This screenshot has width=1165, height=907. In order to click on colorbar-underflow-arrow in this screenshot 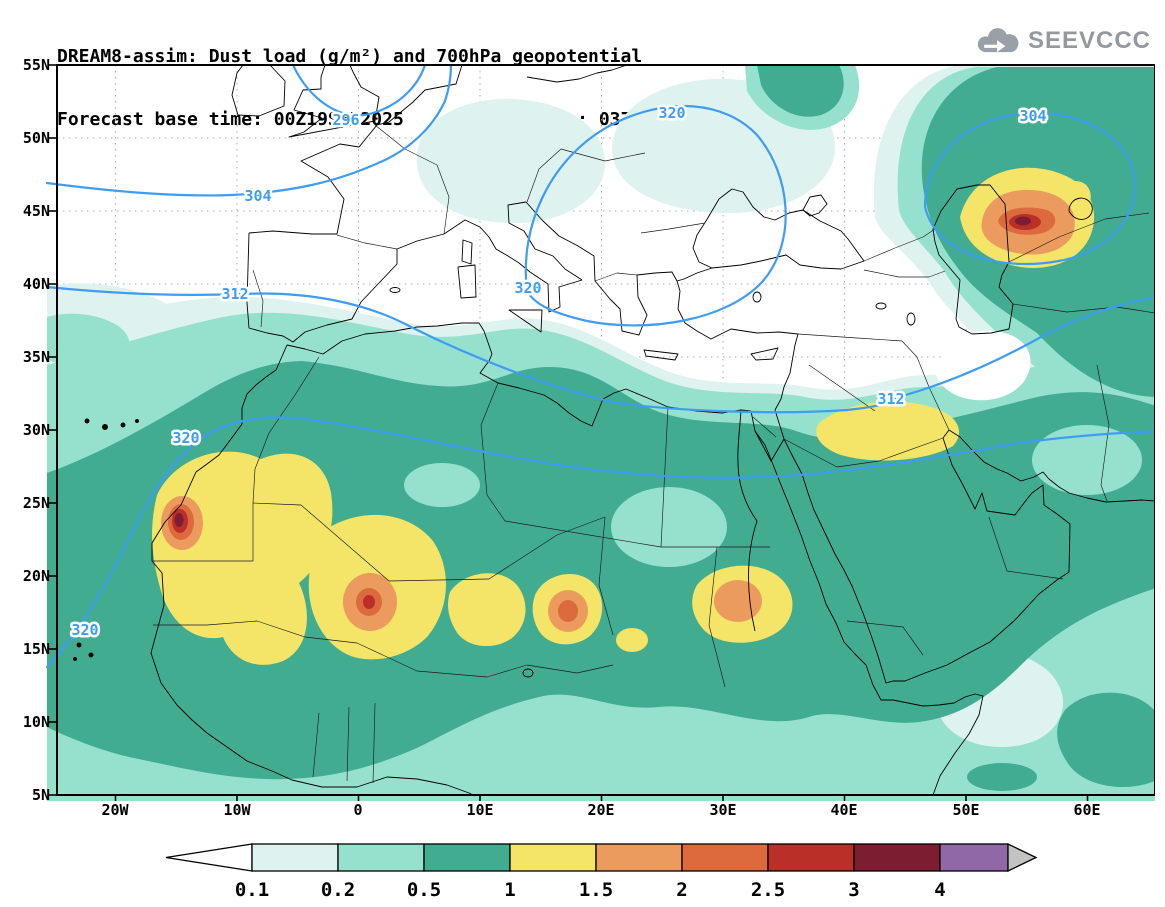, I will do `click(209, 857)`.